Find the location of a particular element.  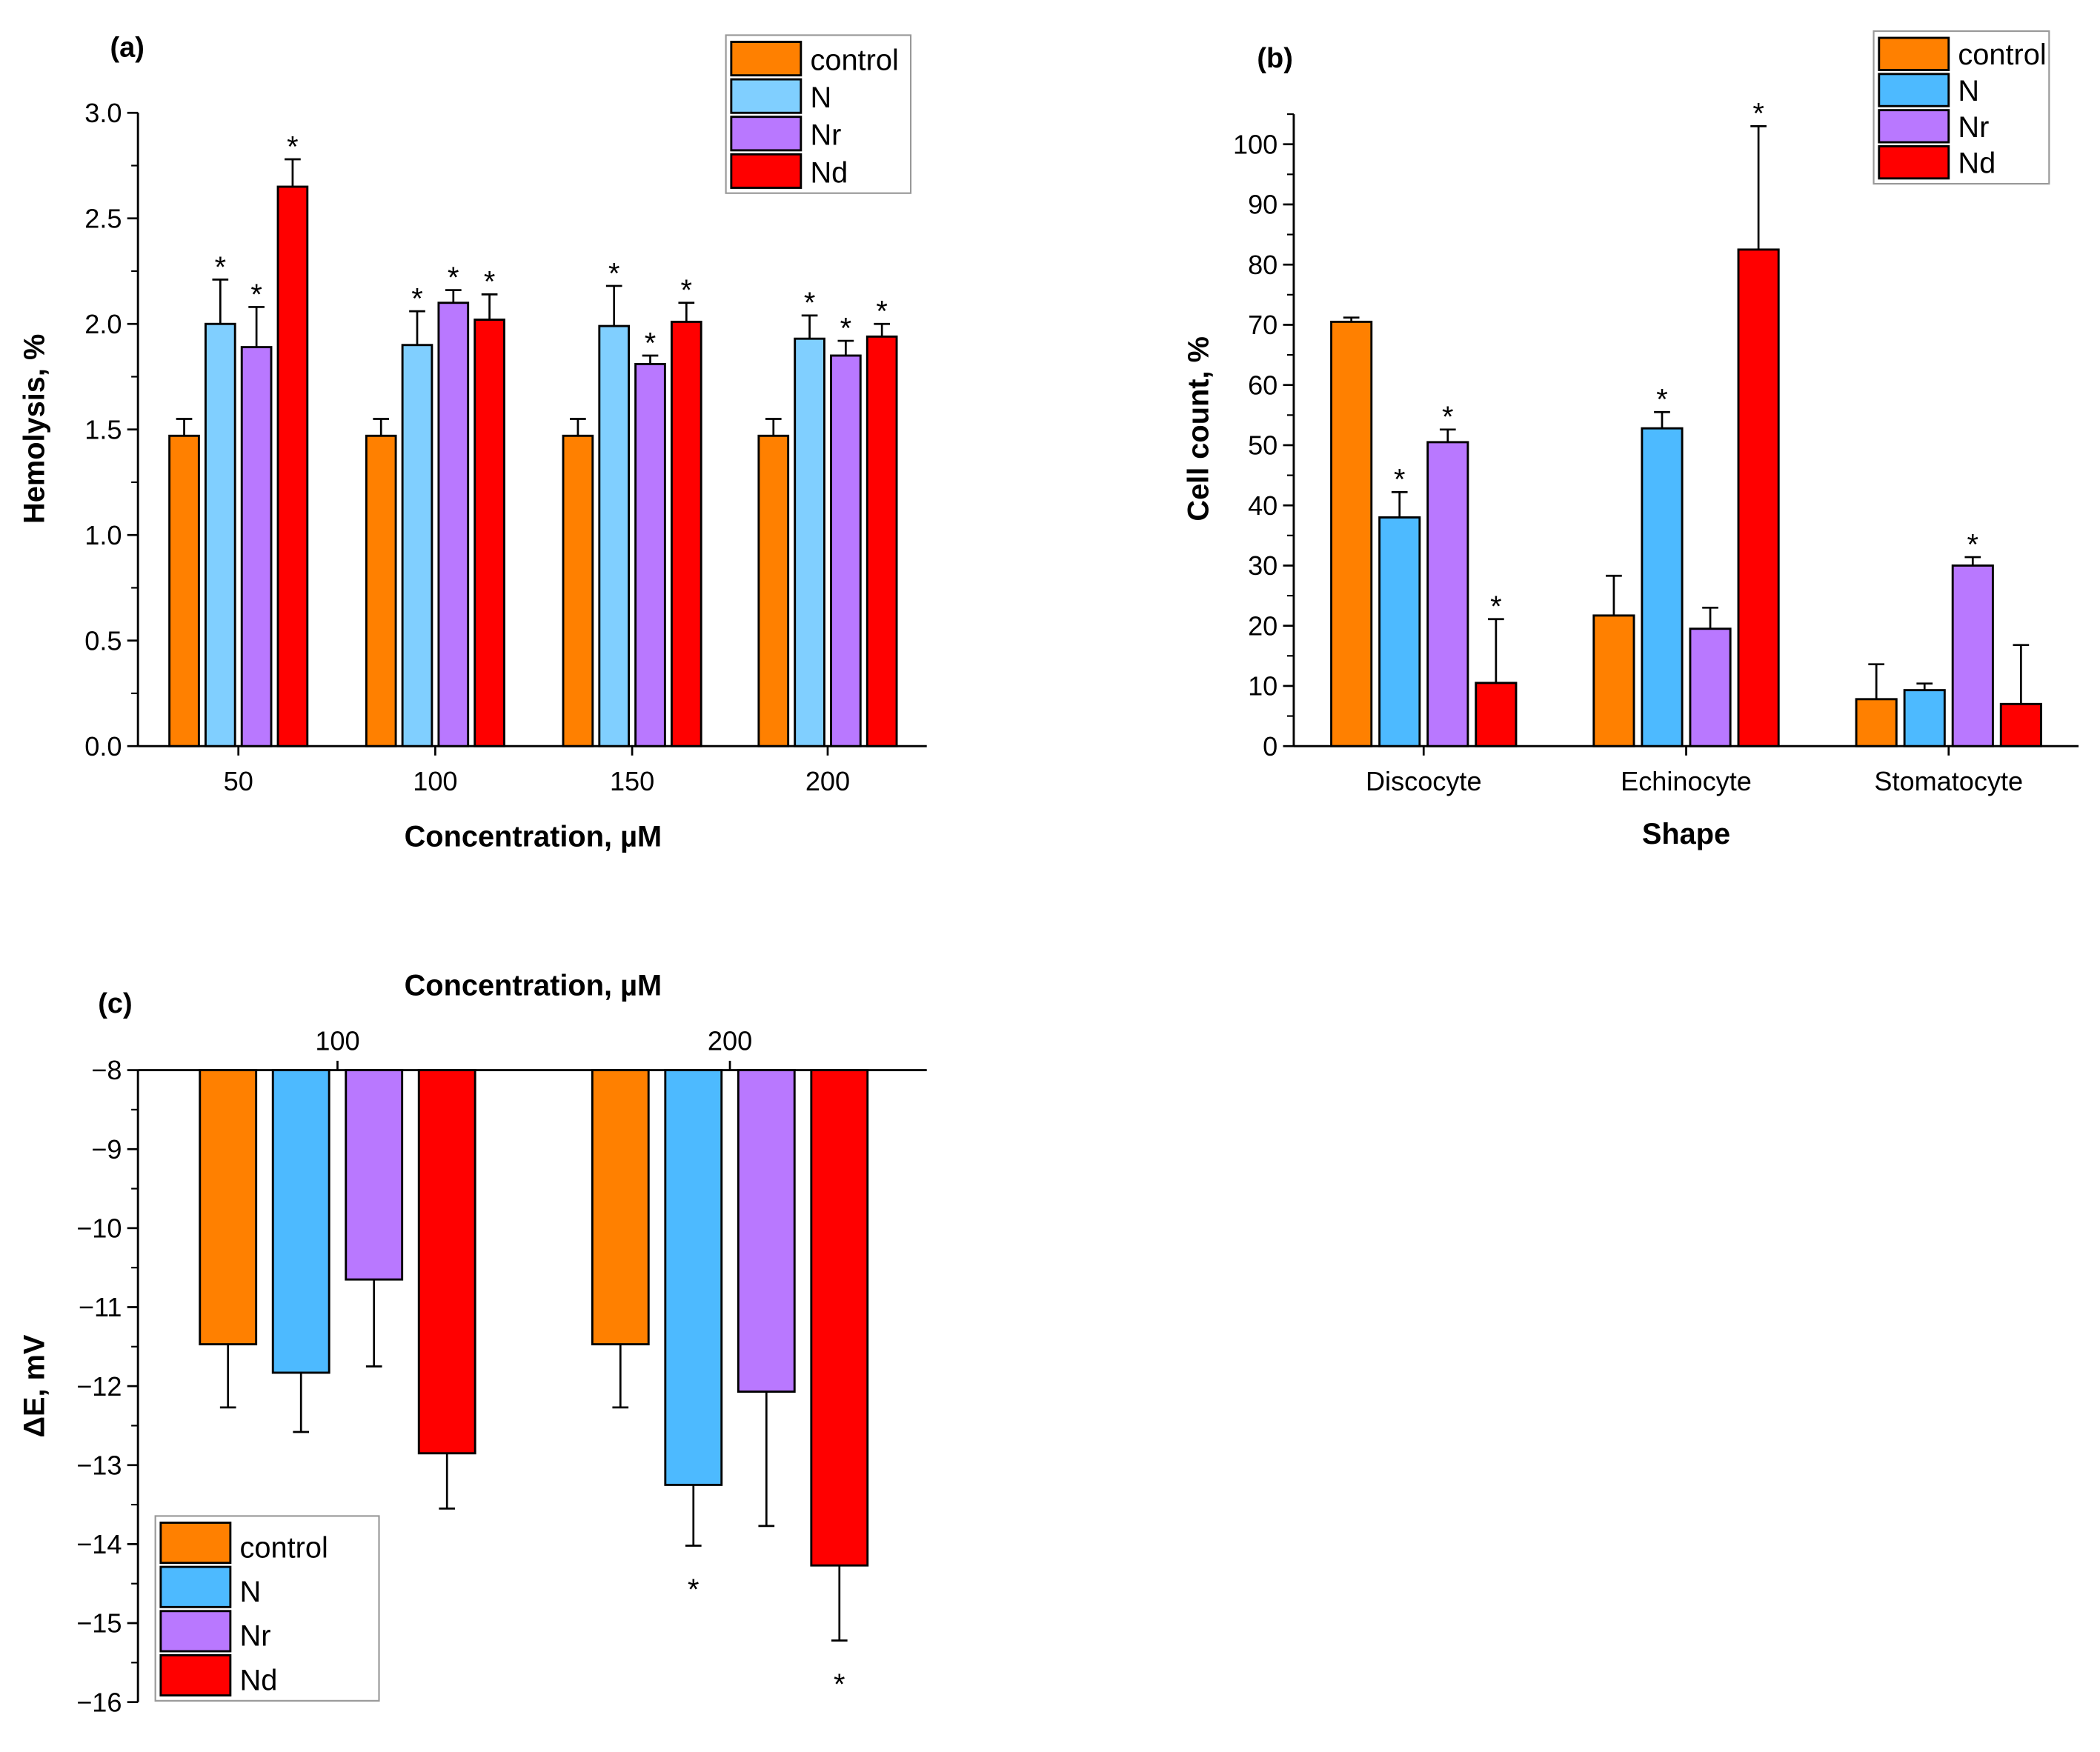

bar-Nd-Echinocyte is located at coordinates (1758, 498).